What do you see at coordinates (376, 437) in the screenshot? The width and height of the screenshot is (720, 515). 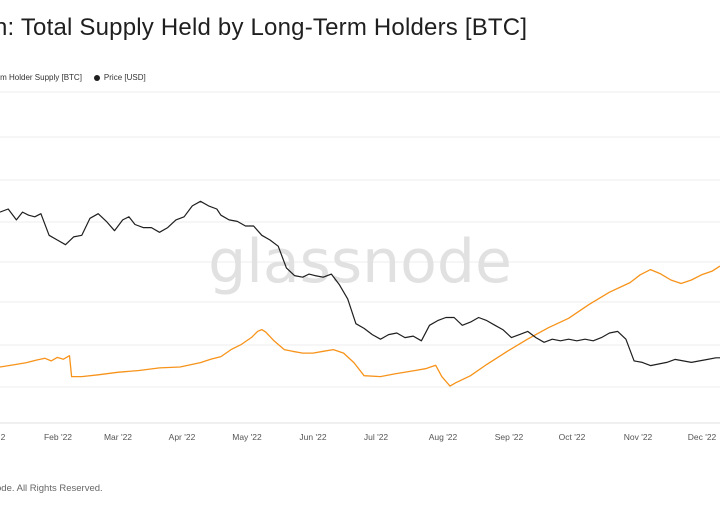 I see `x-tick-label: Jul '22` at bounding box center [376, 437].